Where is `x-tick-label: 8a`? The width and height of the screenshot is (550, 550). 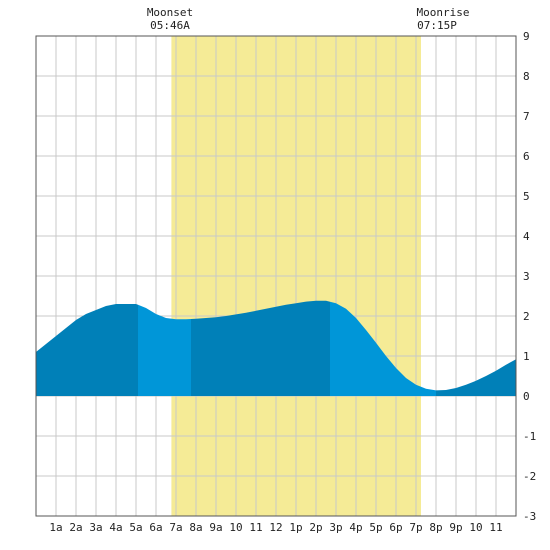 x-tick-label: 8a is located at coordinates (195, 527).